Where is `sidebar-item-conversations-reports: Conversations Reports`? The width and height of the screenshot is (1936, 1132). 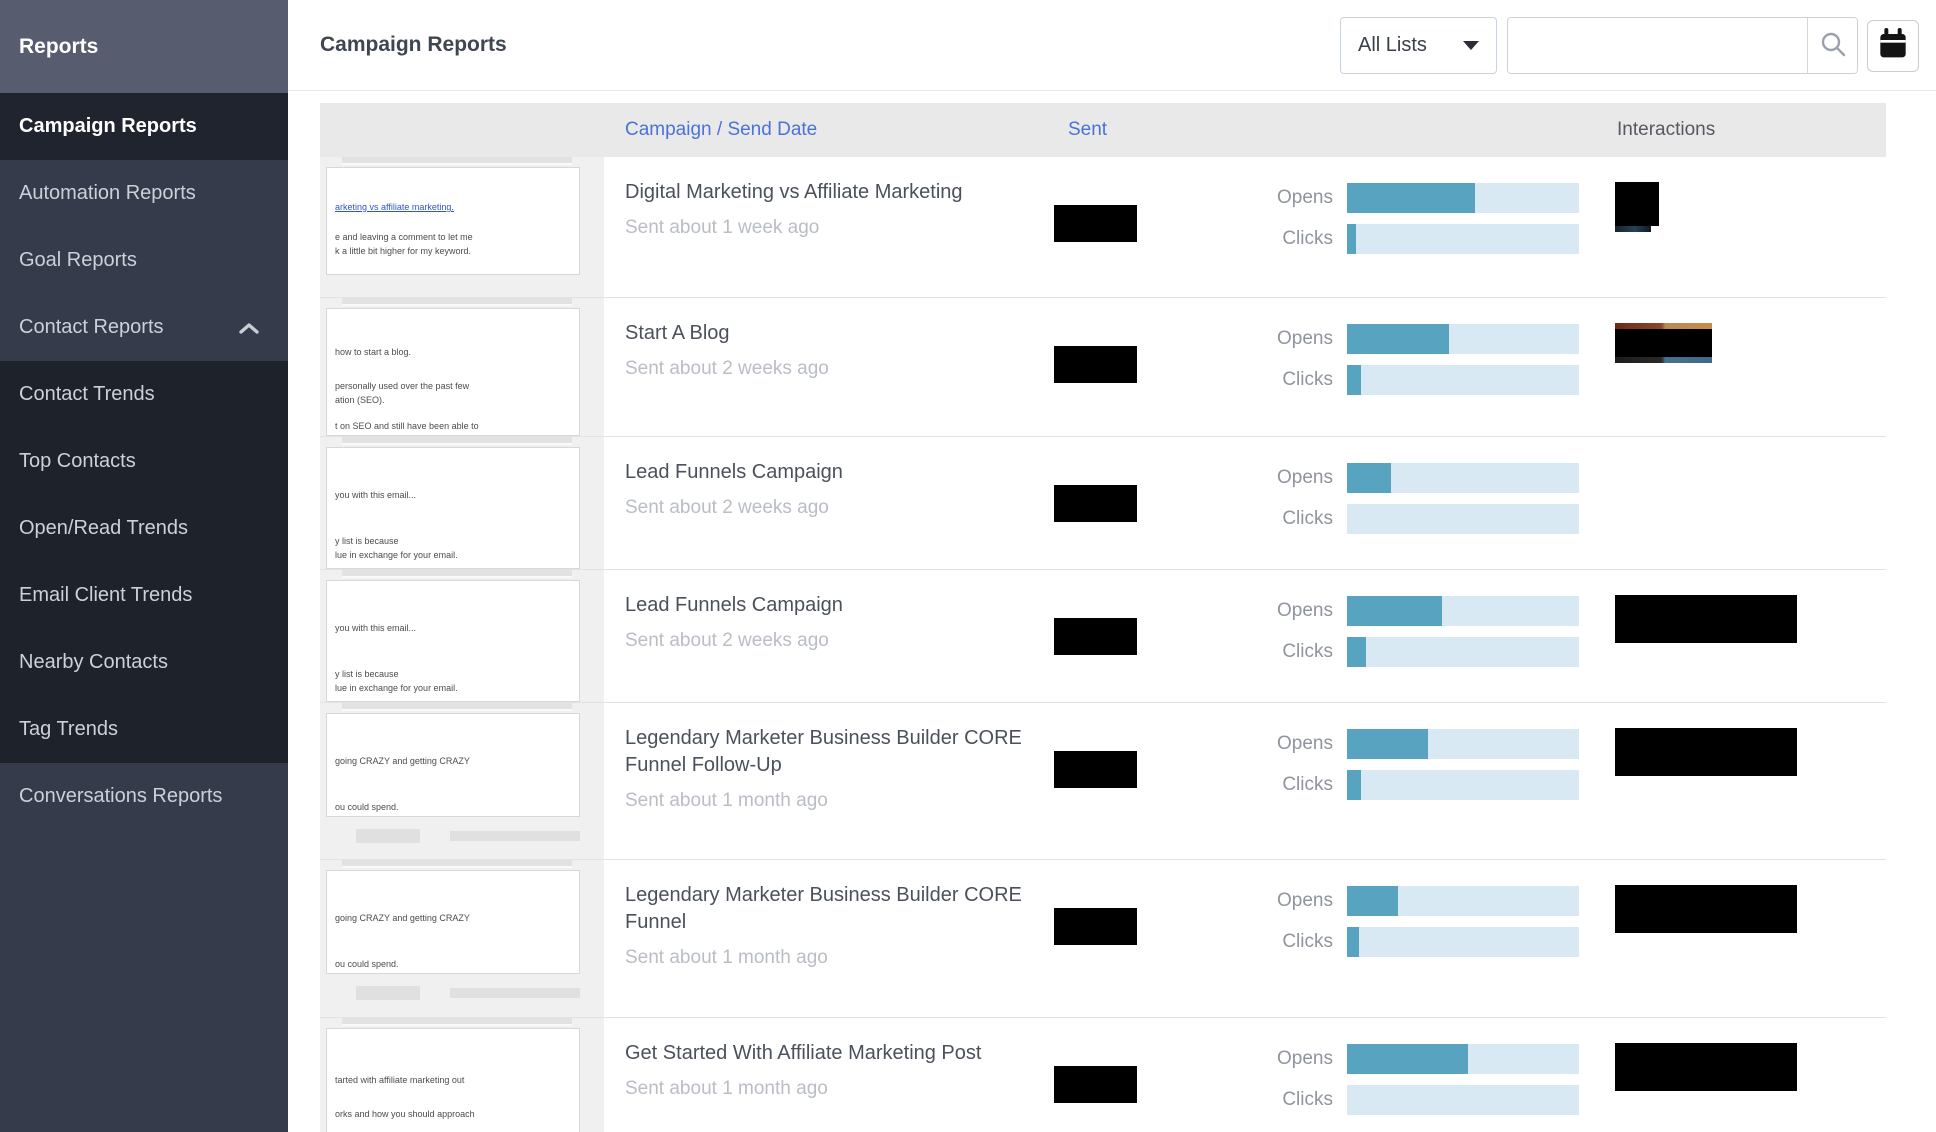 sidebar-item-conversations-reports: Conversations Reports is located at coordinates (121, 796).